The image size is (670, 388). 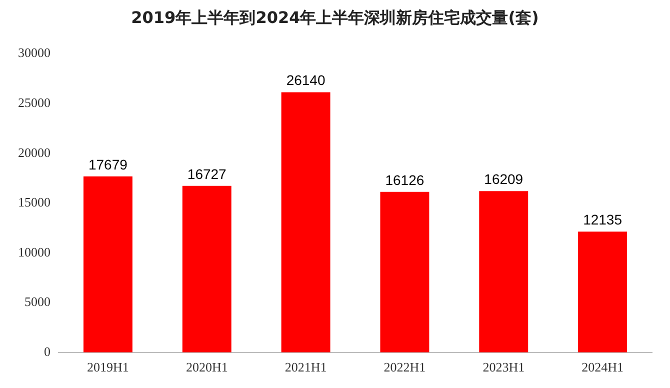 What do you see at coordinates (34, 152) in the screenshot?
I see `y-tick-label: 20000` at bounding box center [34, 152].